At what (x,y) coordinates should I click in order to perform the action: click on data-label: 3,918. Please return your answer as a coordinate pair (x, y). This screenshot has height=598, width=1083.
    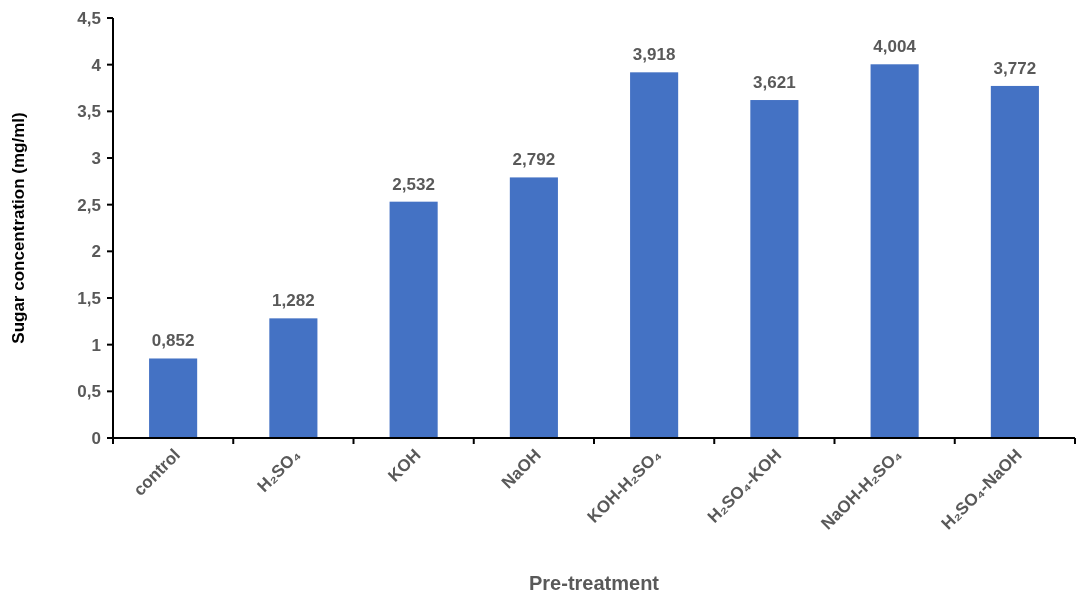
    Looking at the image, I should click on (654, 55).